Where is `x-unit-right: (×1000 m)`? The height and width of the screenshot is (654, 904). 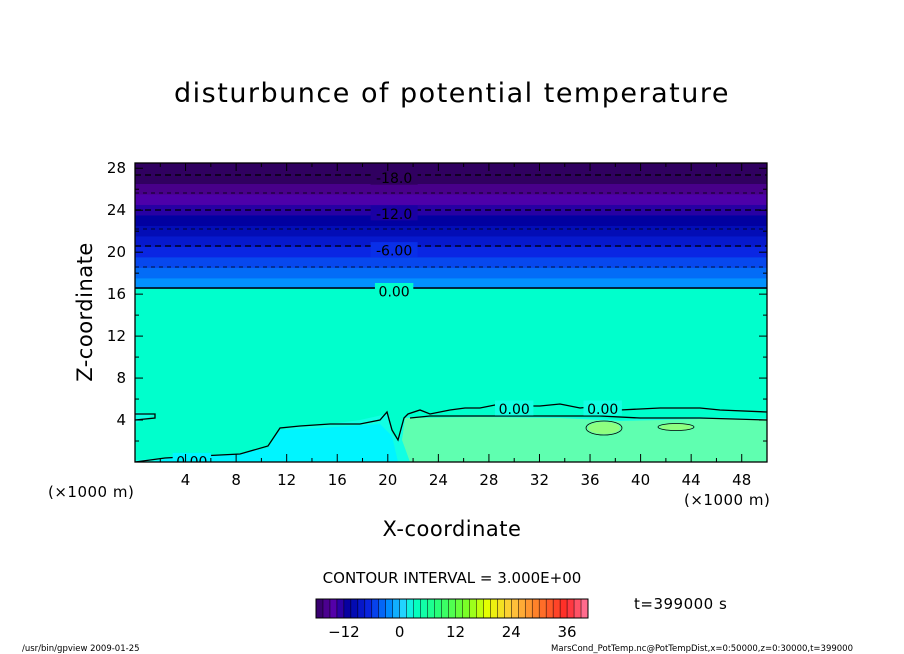
x-unit-right: (×1000 m) is located at coordinates (727, 500).